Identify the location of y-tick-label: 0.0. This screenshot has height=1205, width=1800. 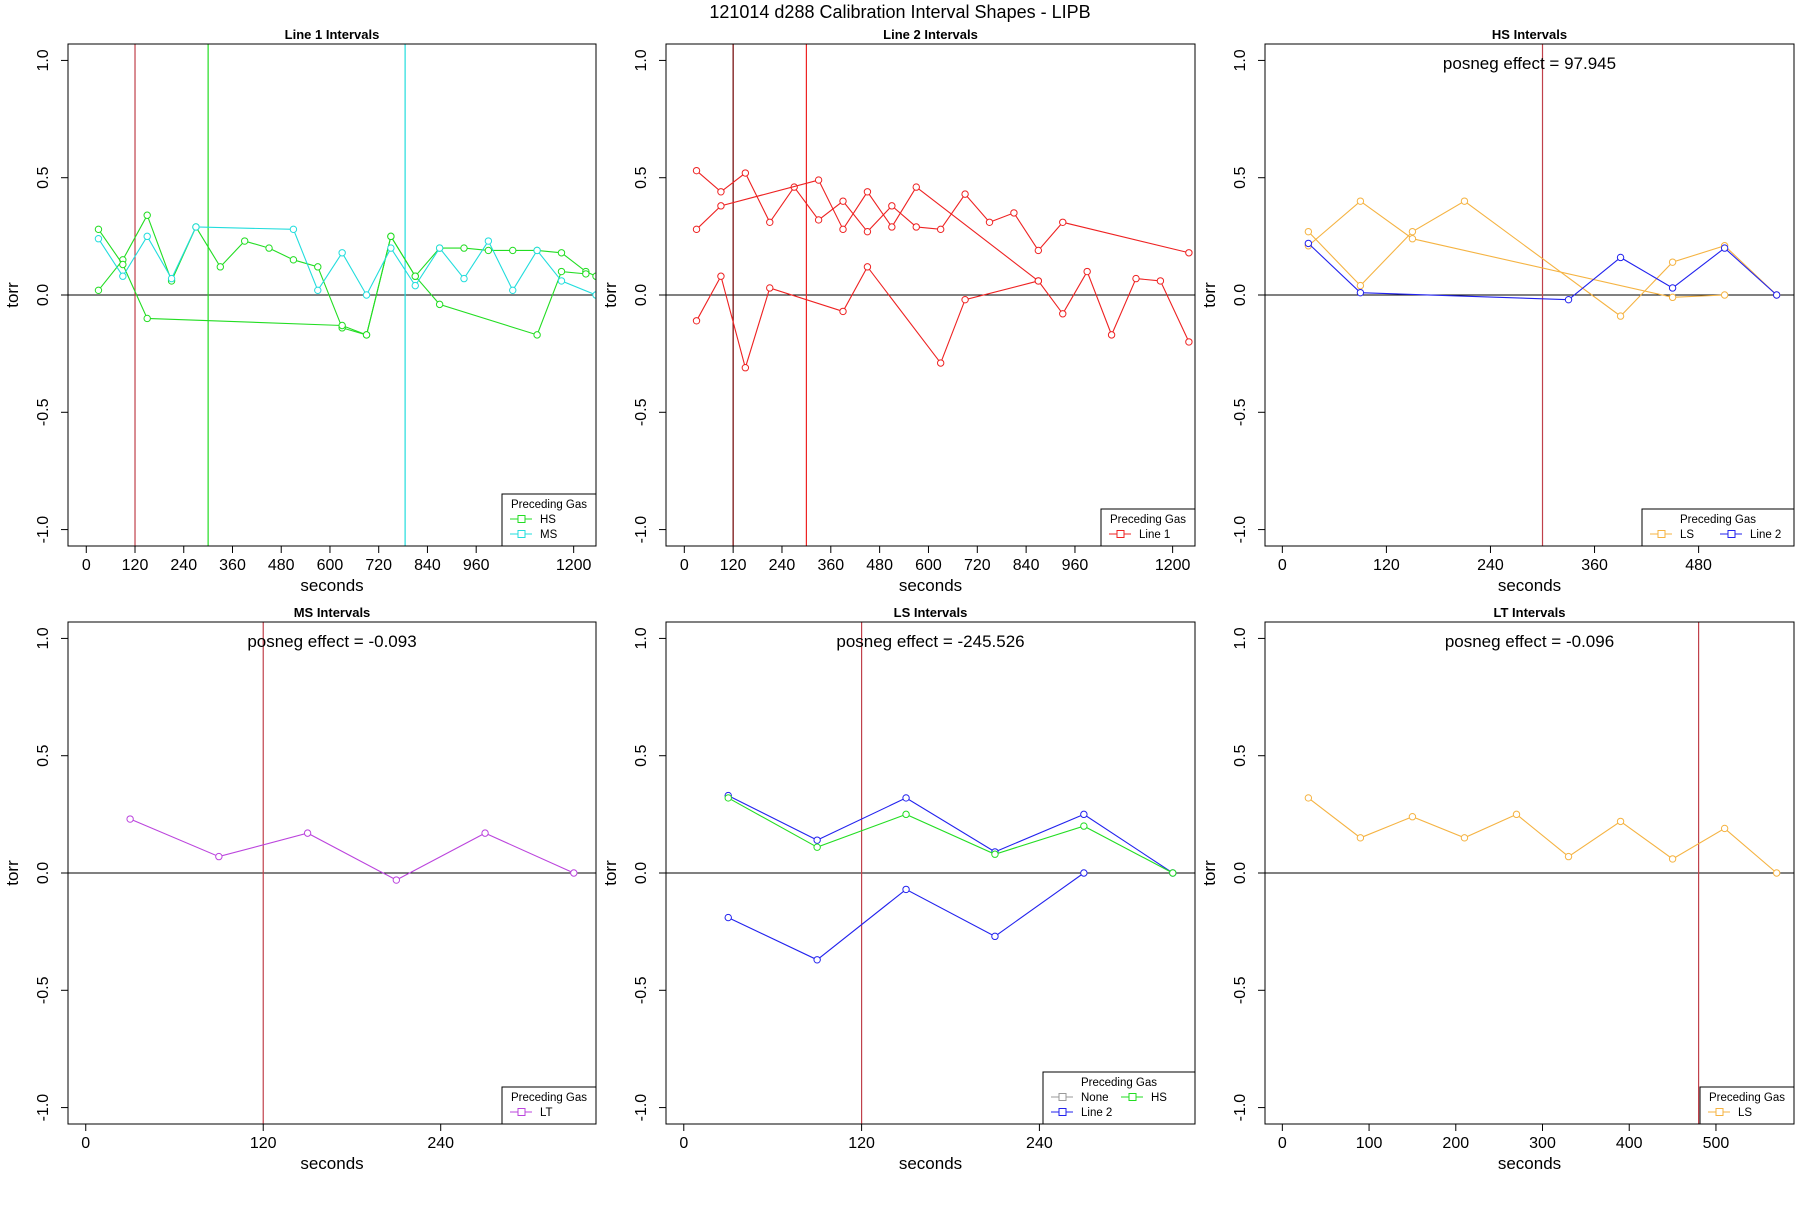
(43, 873).